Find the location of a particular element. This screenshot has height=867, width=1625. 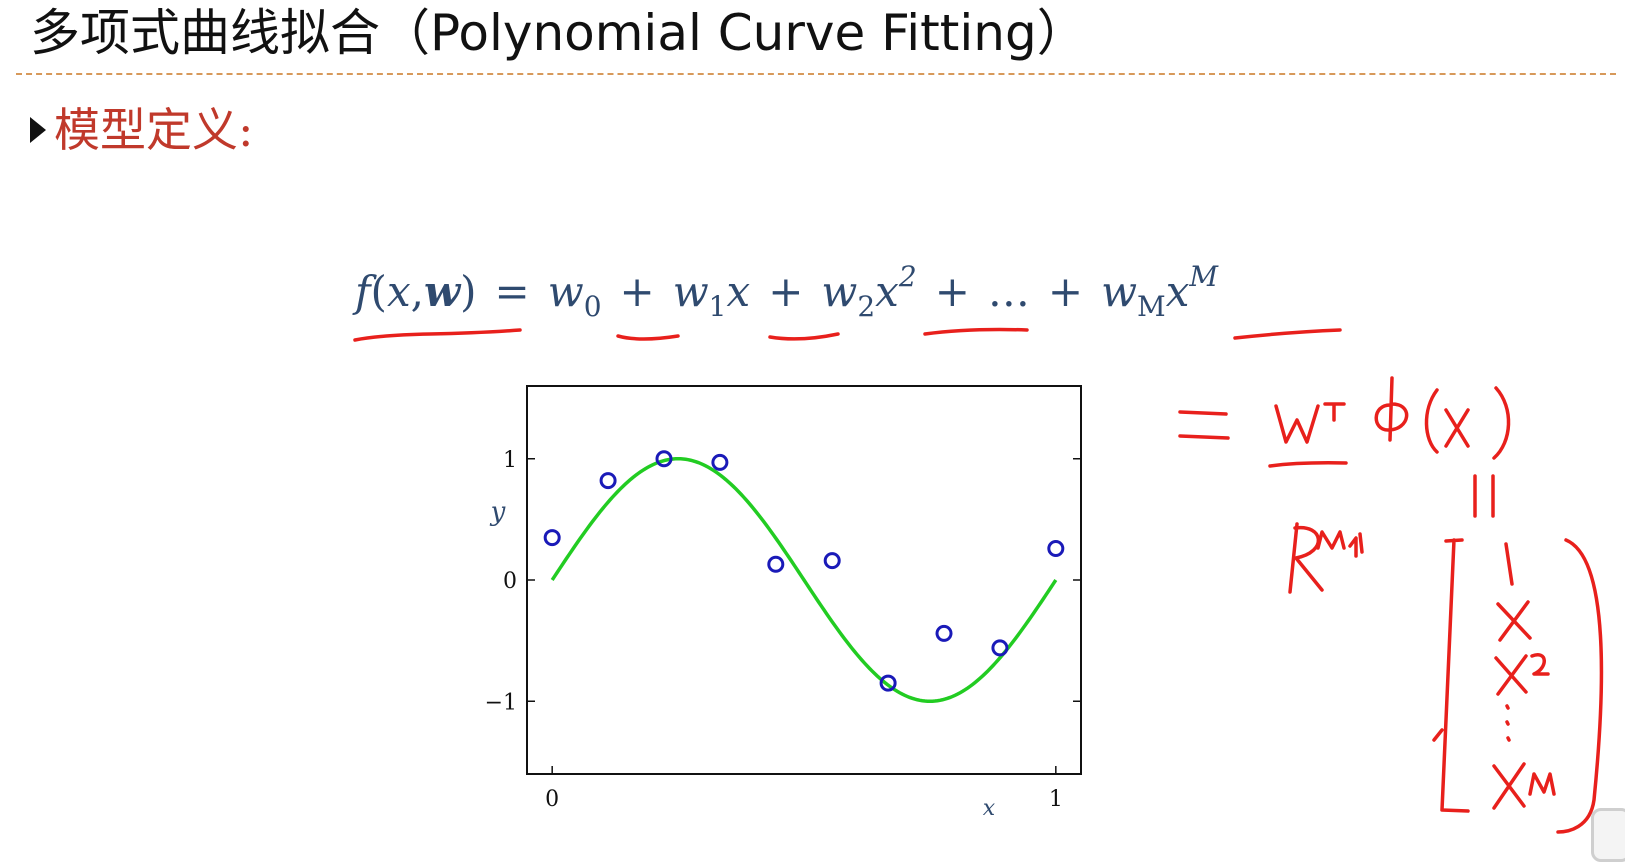

data-points is located at coordinates (804, 571).